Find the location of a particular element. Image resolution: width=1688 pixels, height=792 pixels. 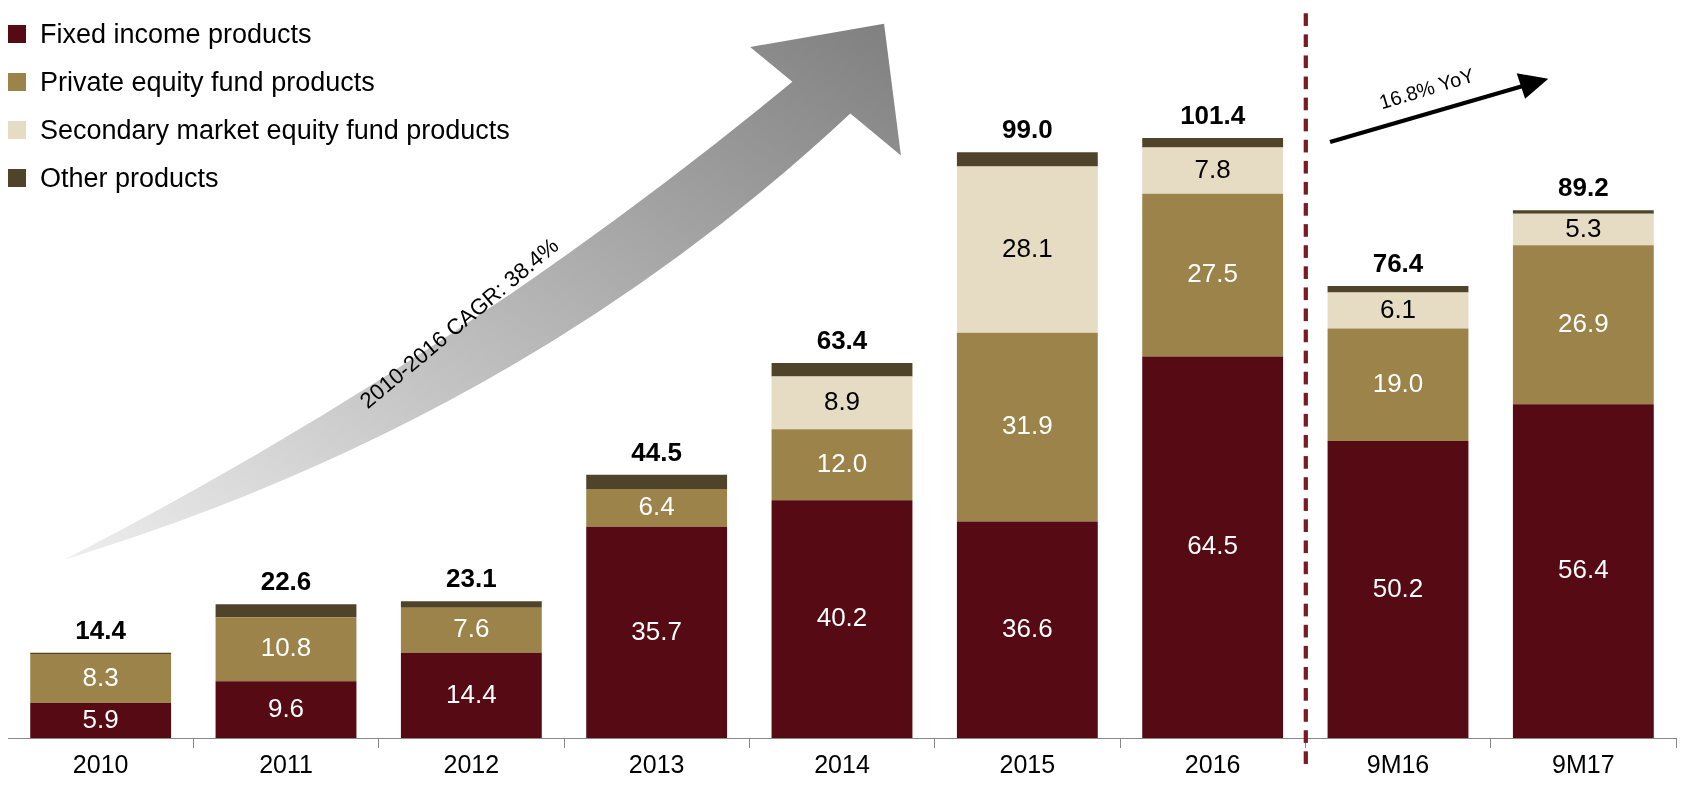

data-label: 5.3 is located at coordinates (1583, 227).